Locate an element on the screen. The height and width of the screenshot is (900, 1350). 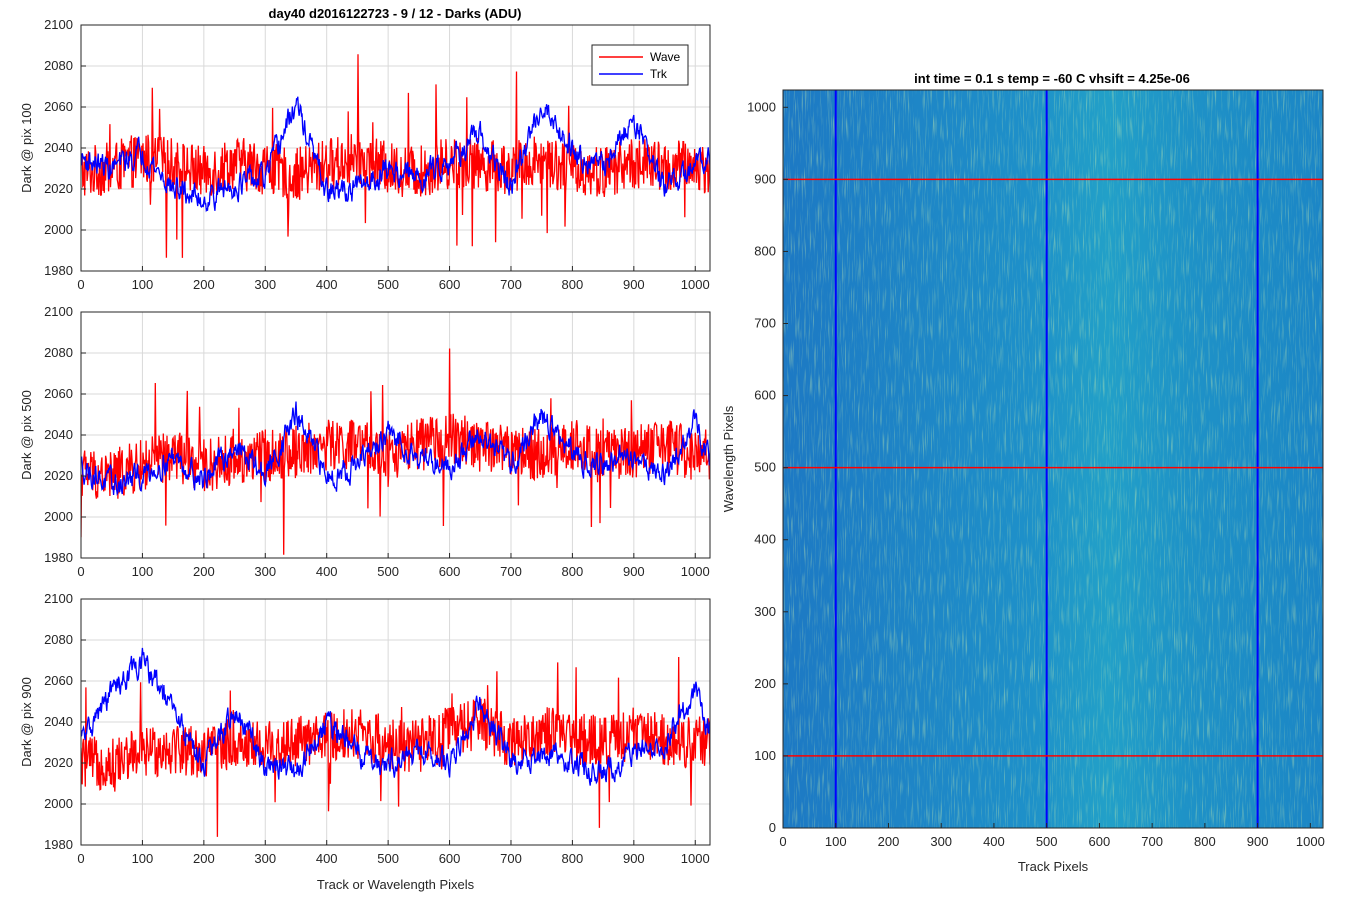
figure-title: day40 d2016122723 - 9 / 12 - Darks (ADU) is located at coordinates (395, 13).